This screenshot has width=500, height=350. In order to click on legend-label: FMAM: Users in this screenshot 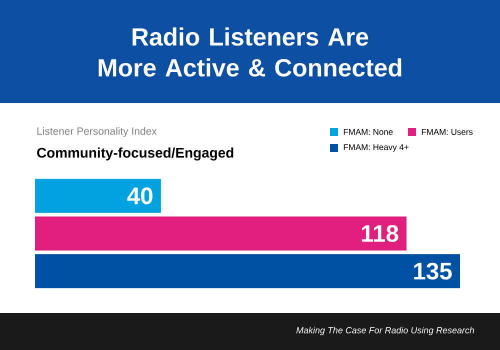, I will do `click(447, 132)`.